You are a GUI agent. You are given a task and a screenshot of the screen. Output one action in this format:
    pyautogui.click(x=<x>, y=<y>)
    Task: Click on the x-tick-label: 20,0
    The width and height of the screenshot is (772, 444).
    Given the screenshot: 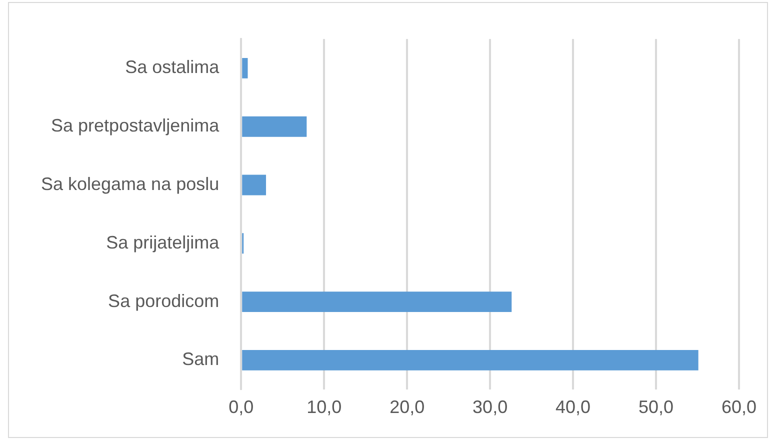 What is the action you would take?
    pyautogui.click(x=407, y=407)
    